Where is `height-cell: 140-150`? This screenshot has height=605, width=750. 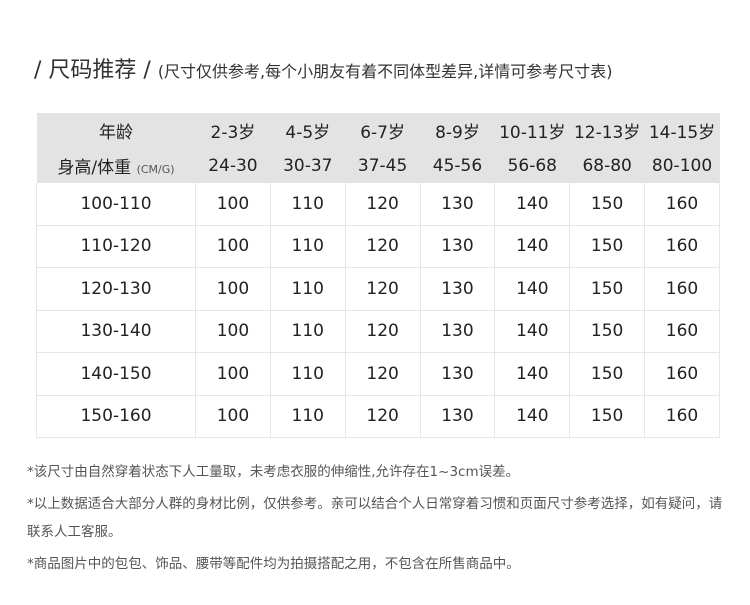
height-cell: 140-150 is located at coordinates (116, 374).